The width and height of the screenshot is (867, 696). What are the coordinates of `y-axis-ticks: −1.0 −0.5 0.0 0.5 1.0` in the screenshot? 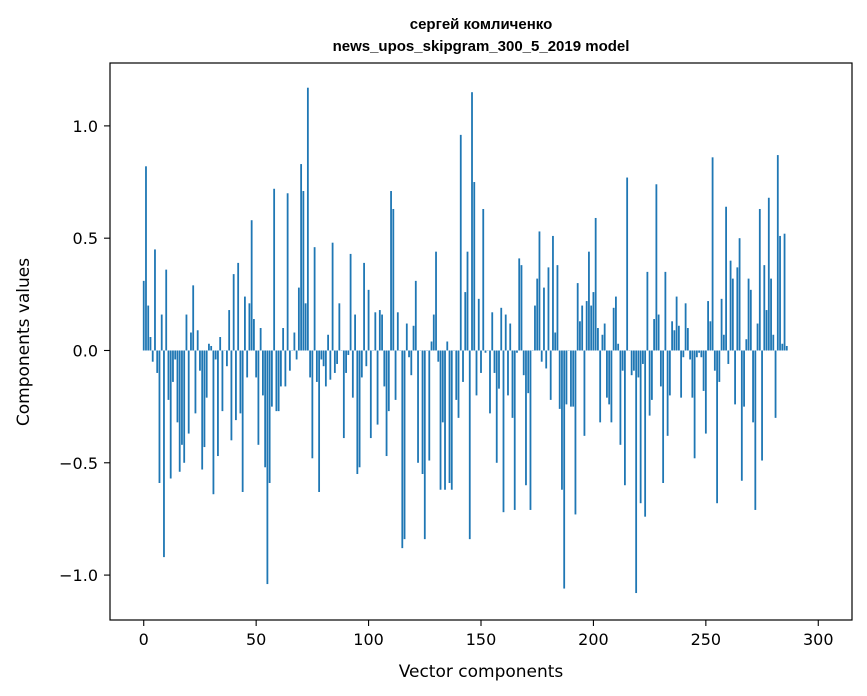 It's located at (84, 351).